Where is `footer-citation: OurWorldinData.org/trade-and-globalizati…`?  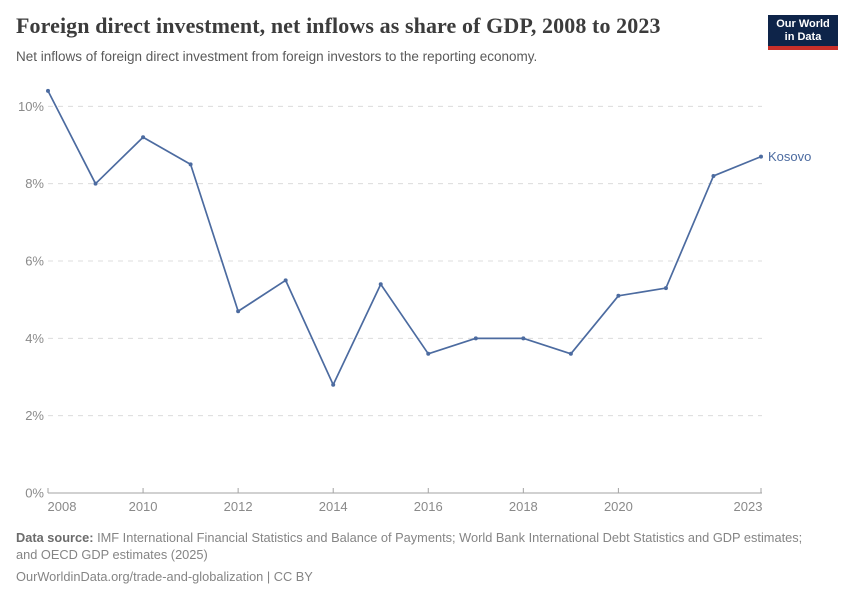
footer-citation: OurWorldinData.org/trade-and-globalizati… is located at coordinates (164, 576).